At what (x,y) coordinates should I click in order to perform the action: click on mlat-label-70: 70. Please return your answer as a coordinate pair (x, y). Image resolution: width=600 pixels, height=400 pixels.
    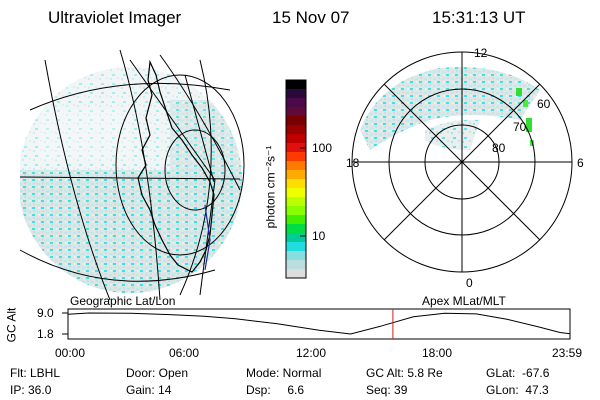
    Looking at the image, I should click on (520, 127).